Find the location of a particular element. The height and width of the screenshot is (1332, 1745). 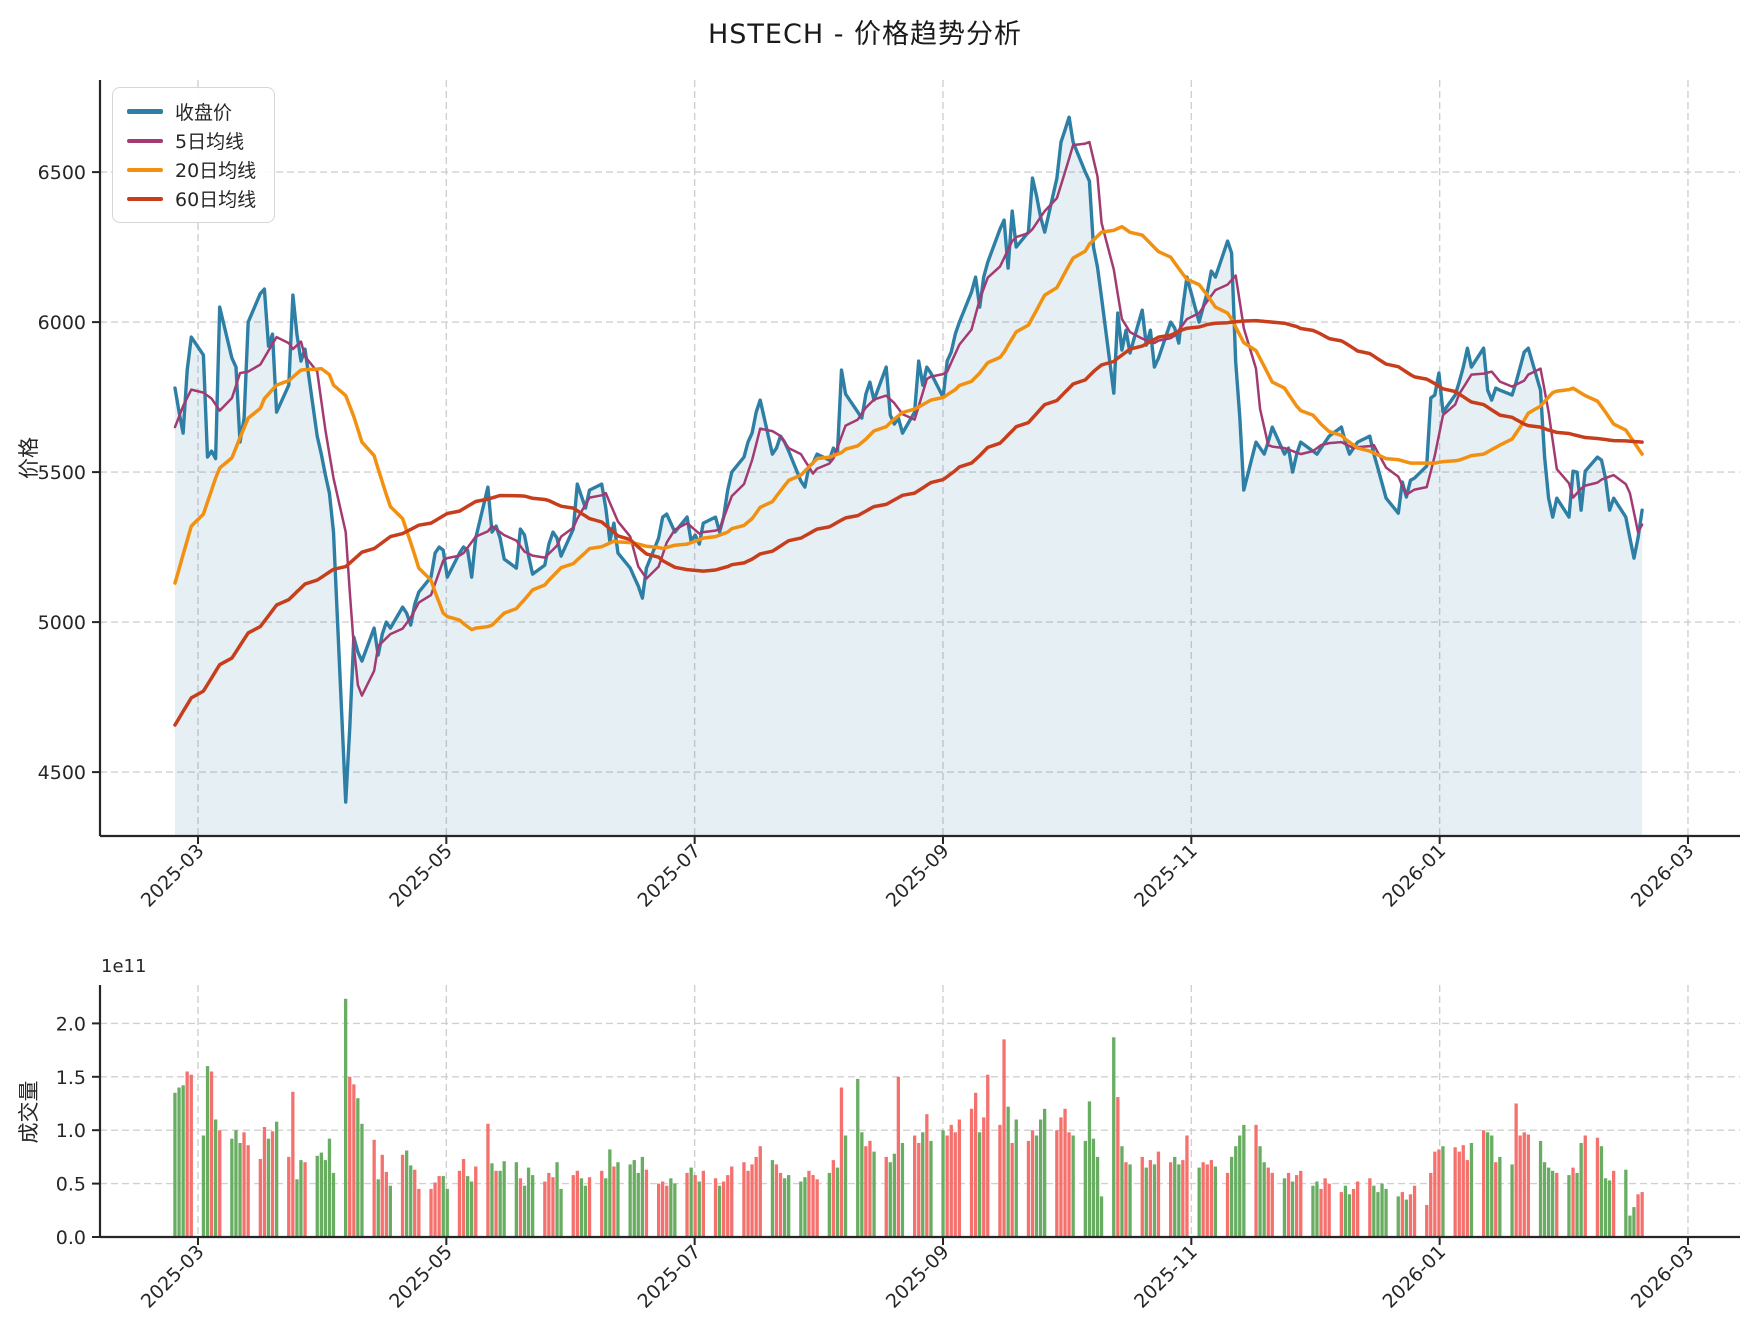

volume-x-tick-label: 2025-03 is located at coordinates (173, 1277).